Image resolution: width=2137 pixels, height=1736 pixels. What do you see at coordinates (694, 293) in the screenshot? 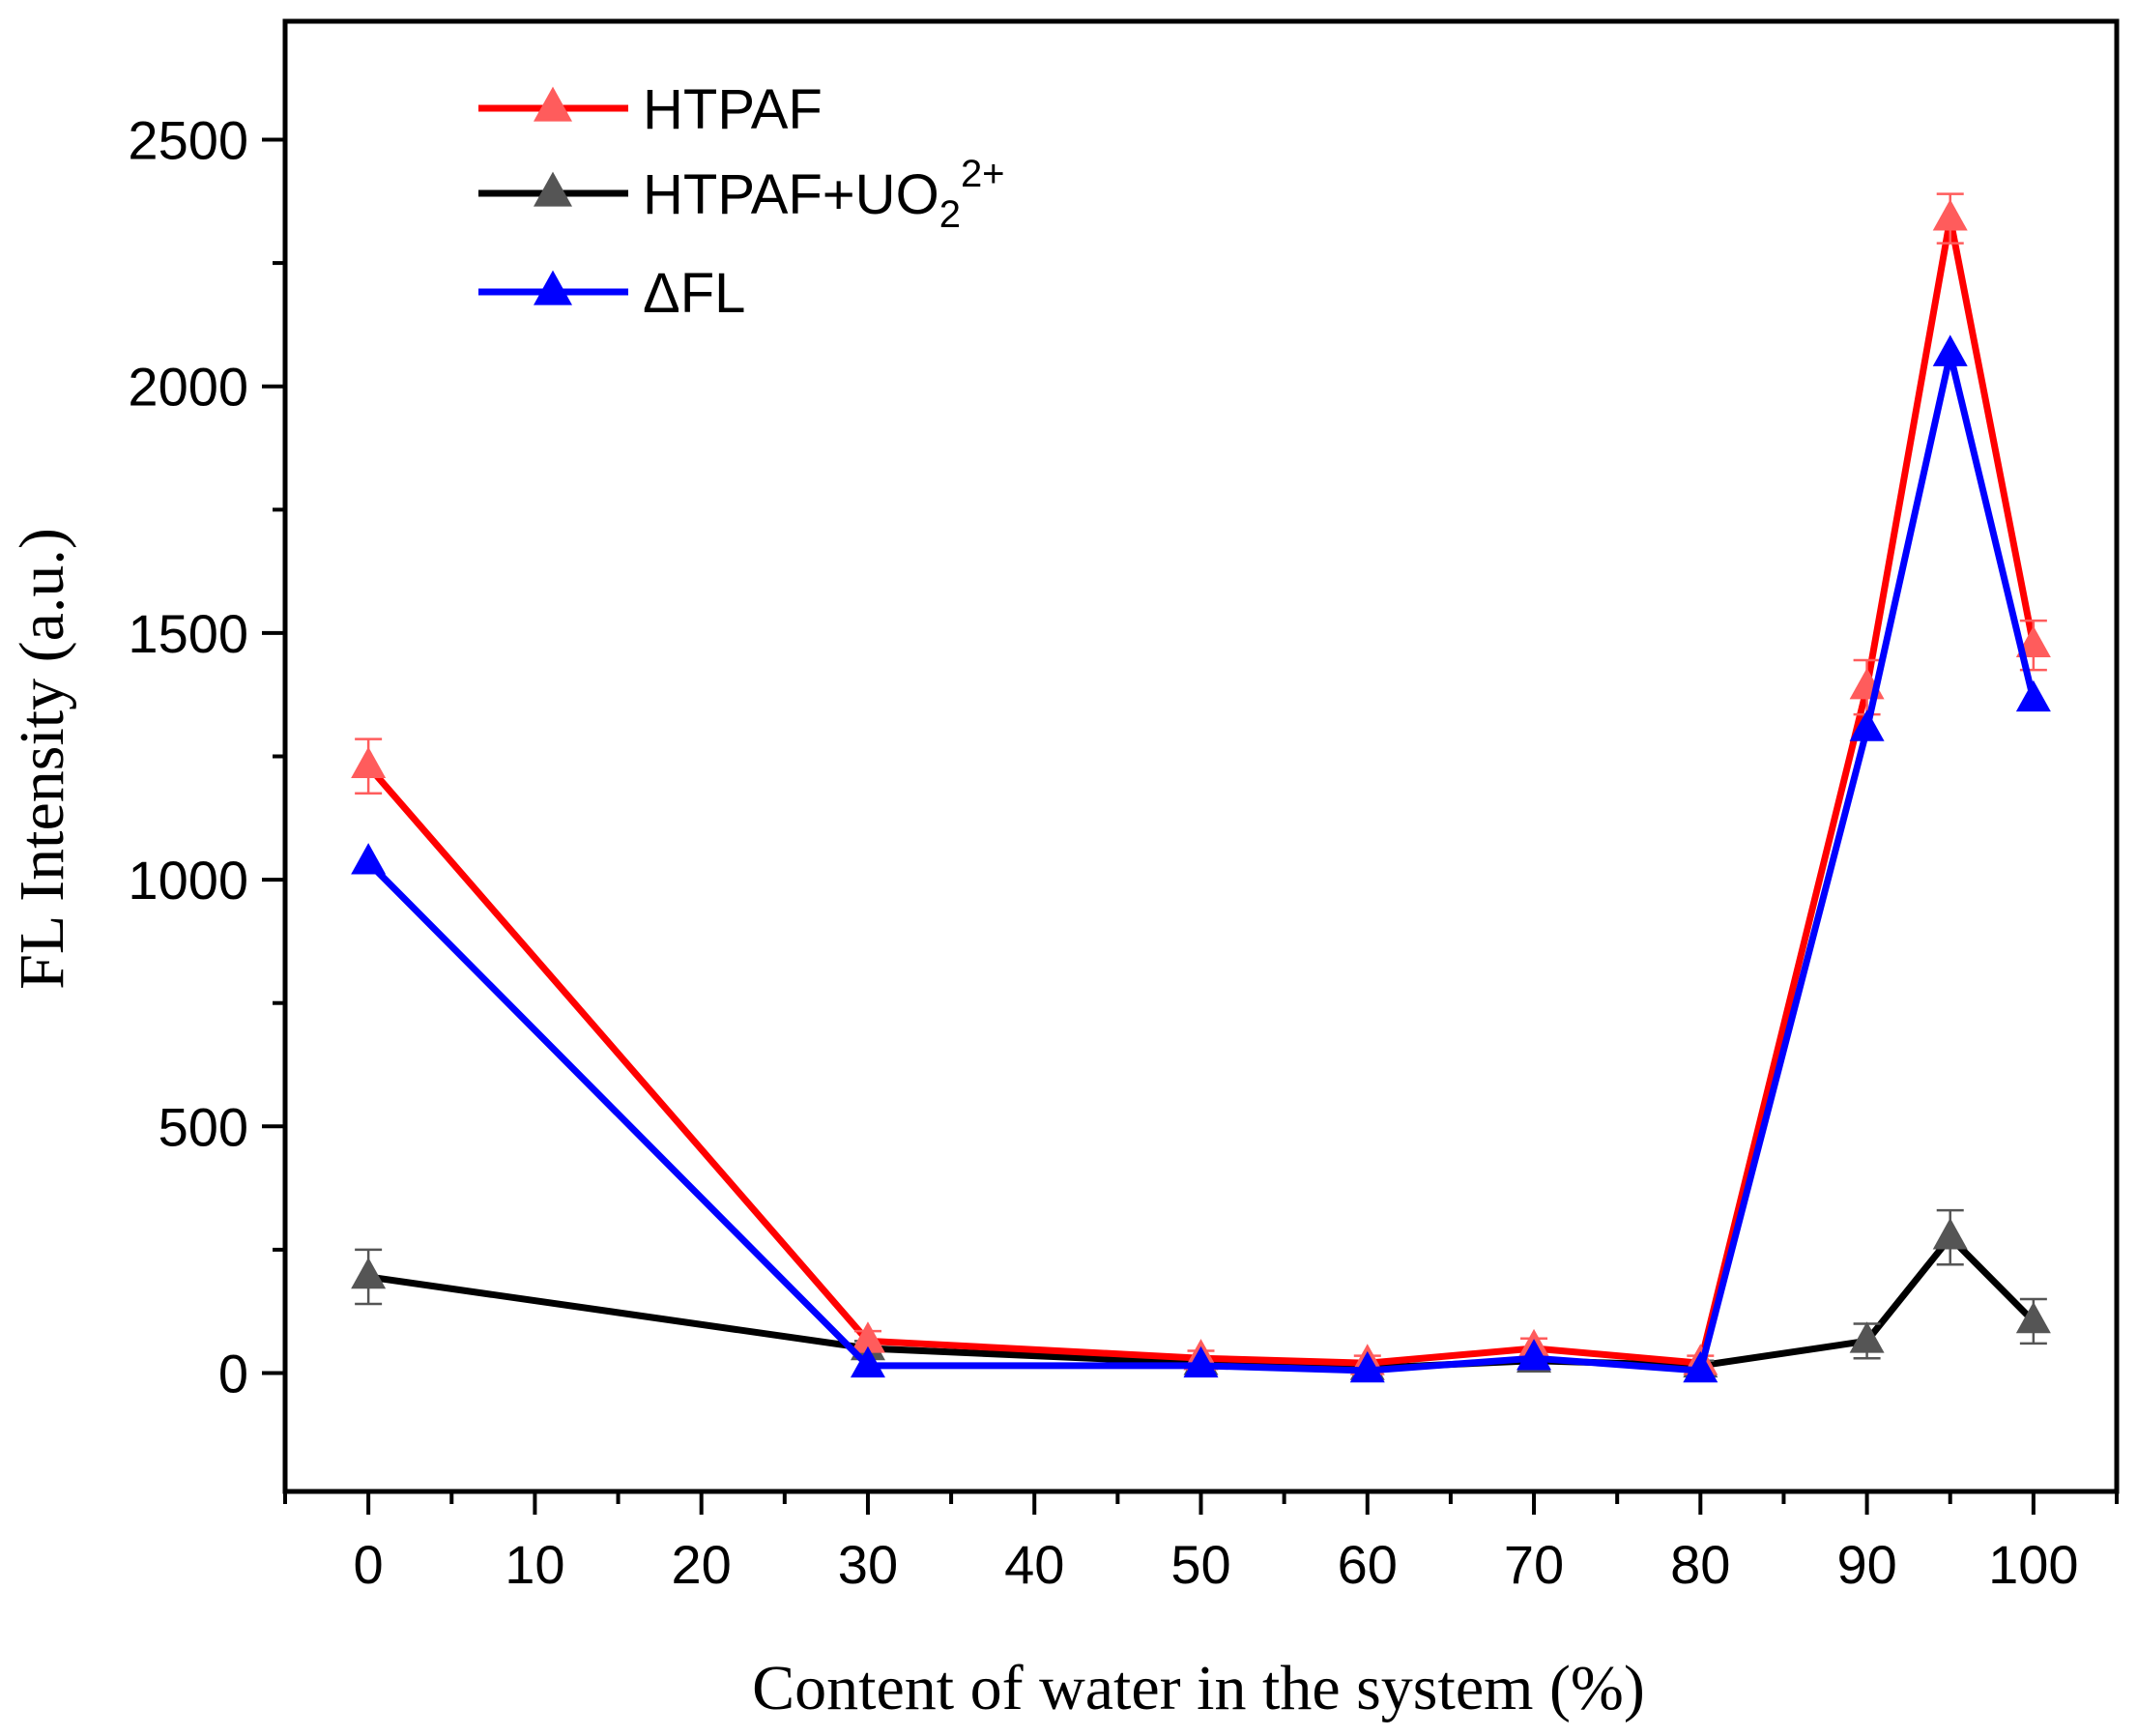
I see `legend-label-delta-fl: ΔFL` at bounding box center [694, 293].